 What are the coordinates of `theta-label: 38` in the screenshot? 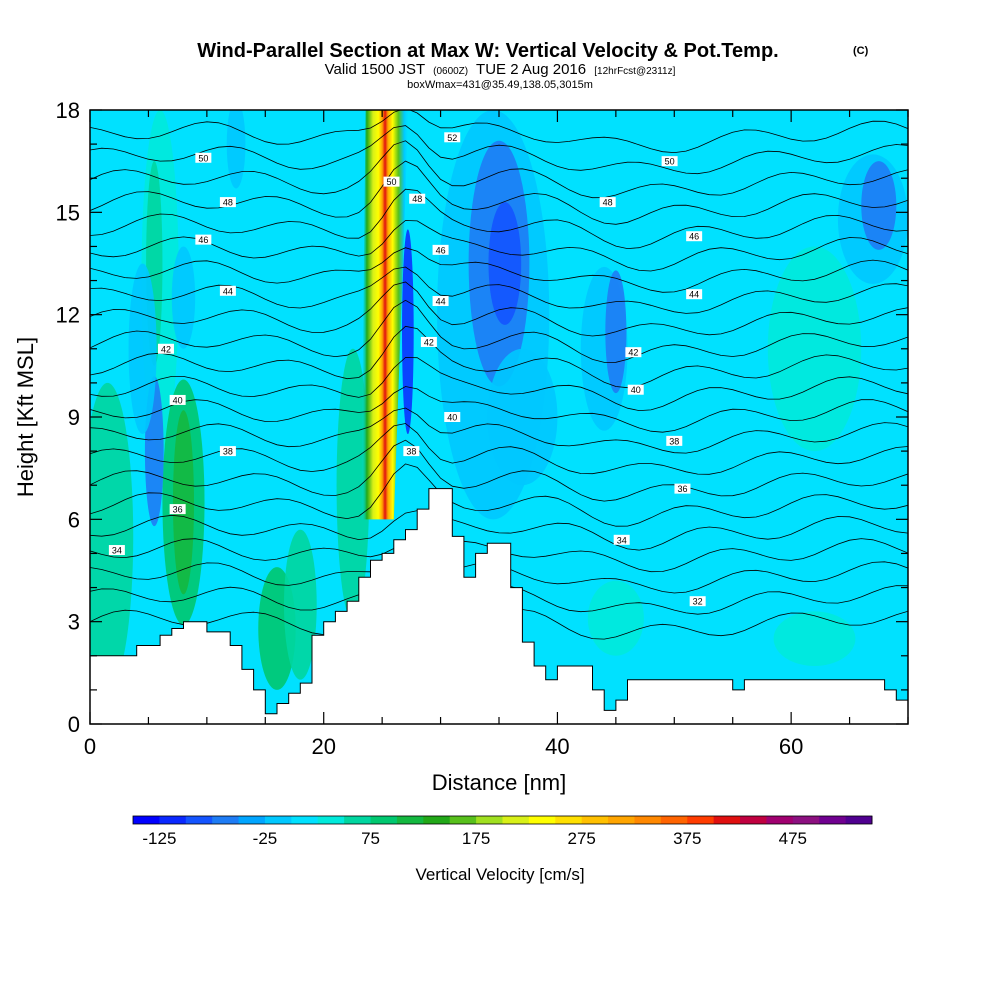 It's located at (674, 440).